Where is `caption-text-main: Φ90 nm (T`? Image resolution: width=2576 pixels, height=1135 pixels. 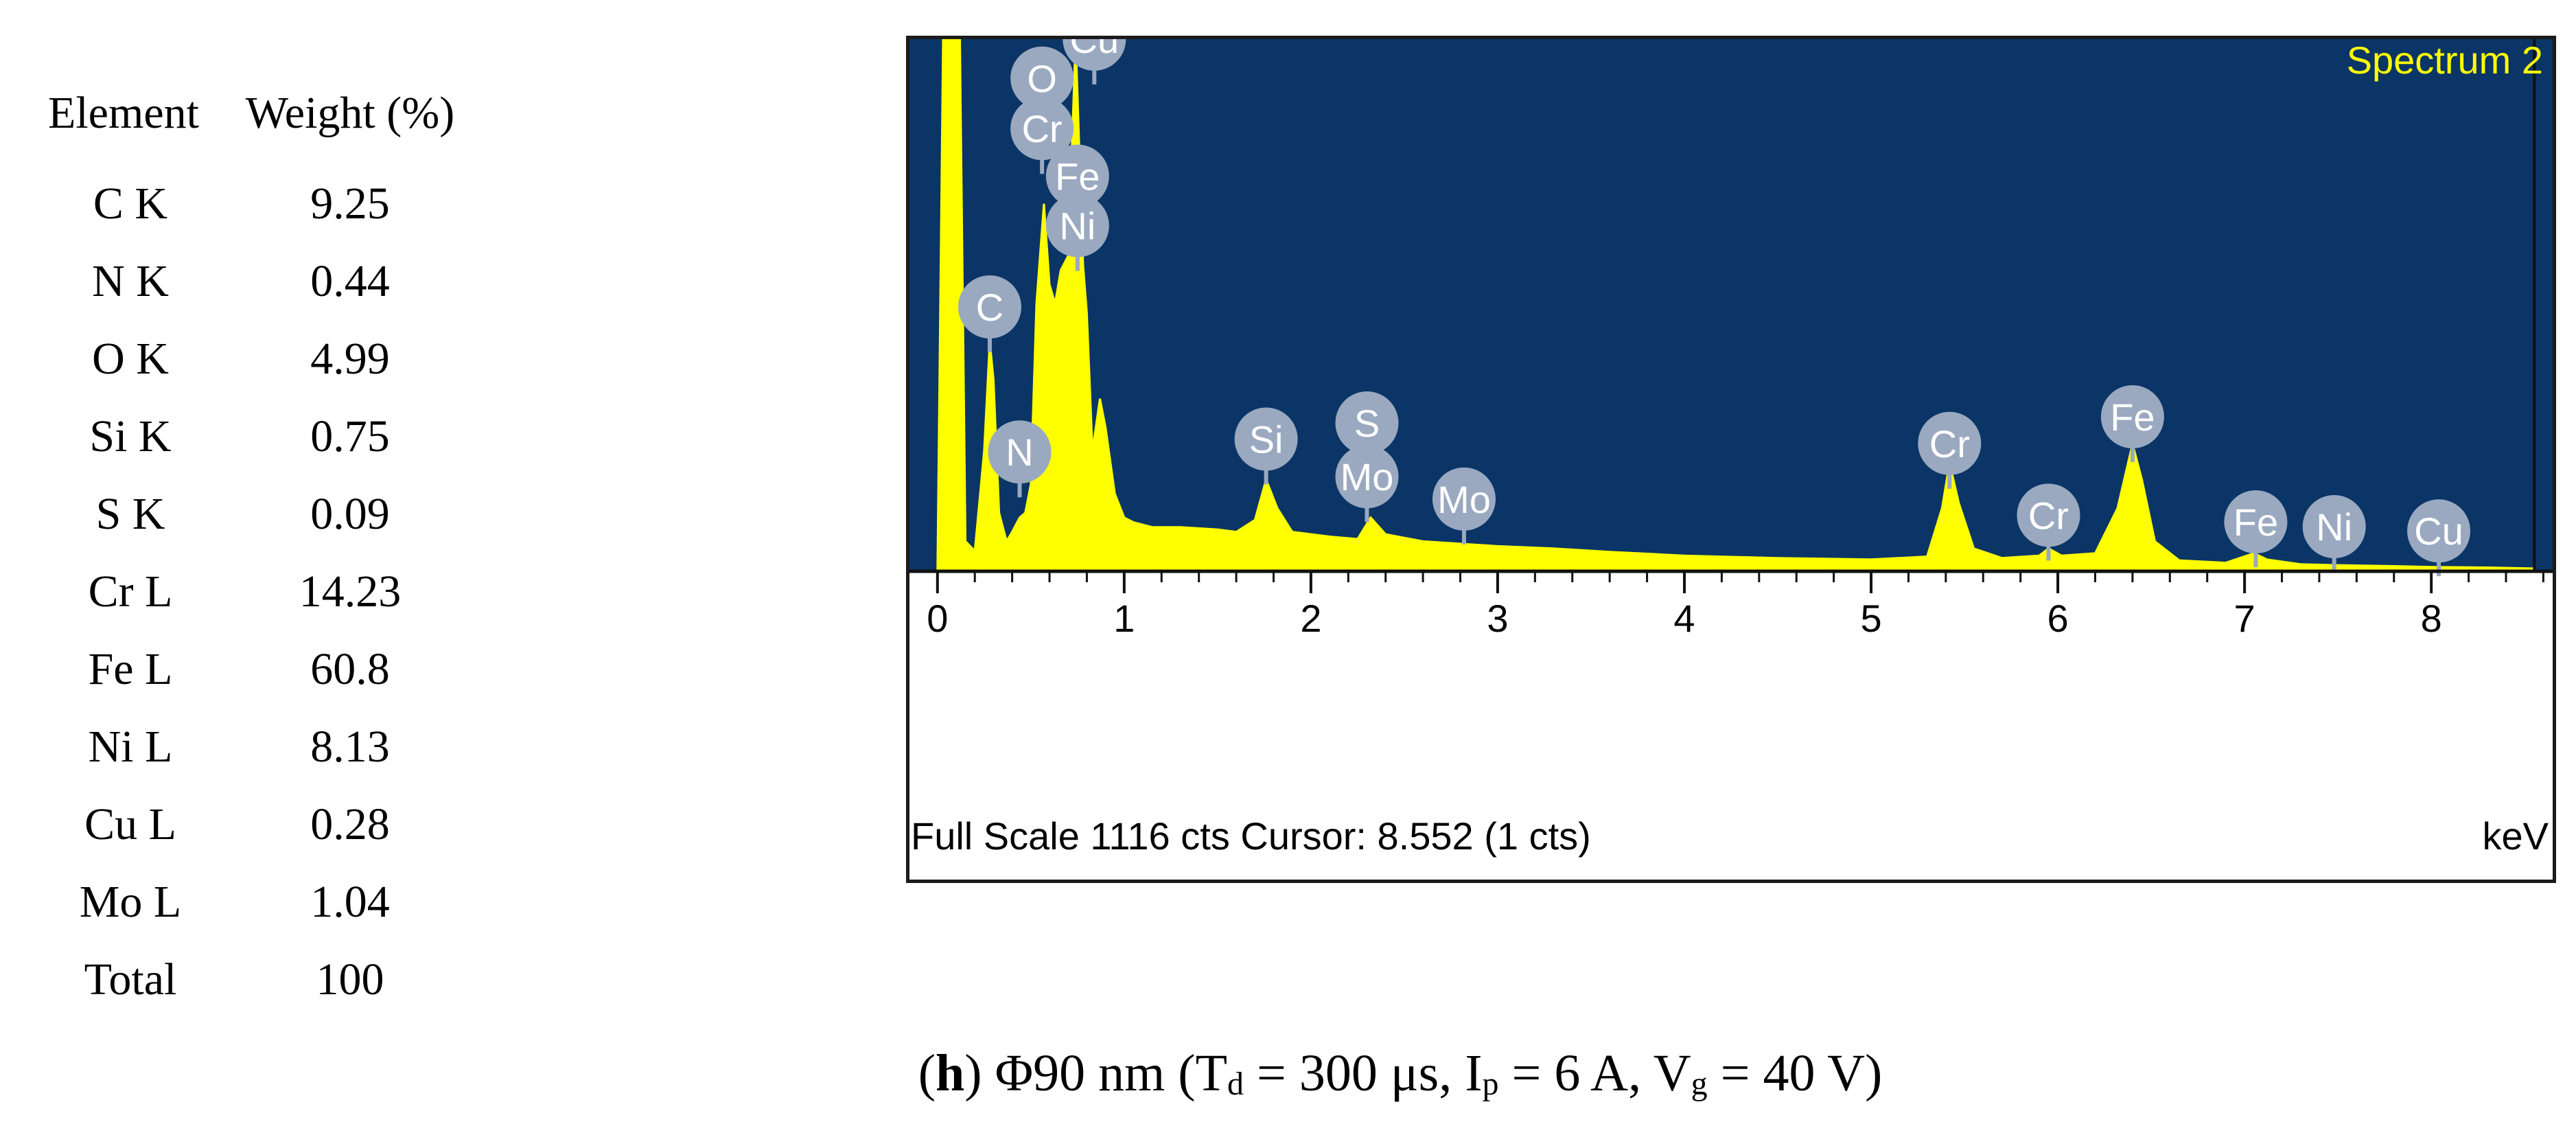
caption-text-main: Φ90 nm (T is located at coordinates (1105, 1073).